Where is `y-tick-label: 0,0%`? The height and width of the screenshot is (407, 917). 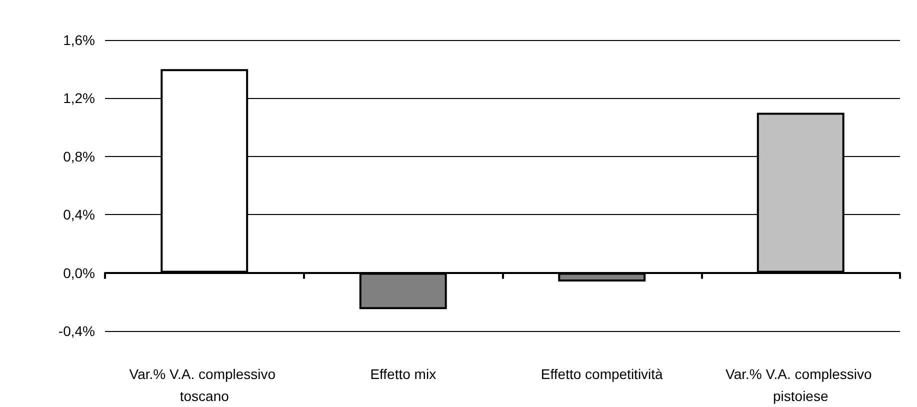 y-tick-label: 0,0% is located at coordinates (79, 272).